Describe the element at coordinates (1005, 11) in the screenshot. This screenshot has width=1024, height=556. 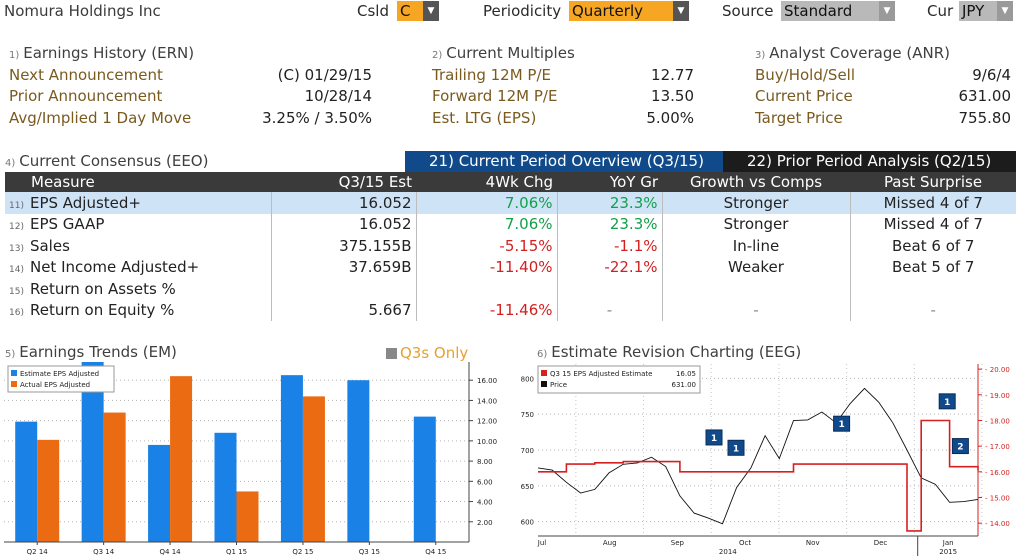
I see `currency-chevron-down-icon: ▼` at that location.